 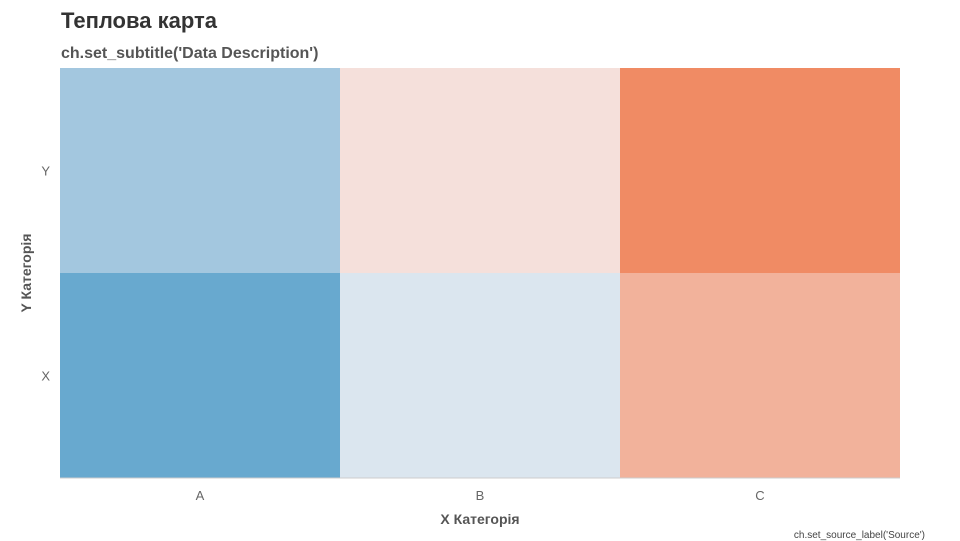 I want to click on y-tick-label: Y, so click(x=45, y=171).